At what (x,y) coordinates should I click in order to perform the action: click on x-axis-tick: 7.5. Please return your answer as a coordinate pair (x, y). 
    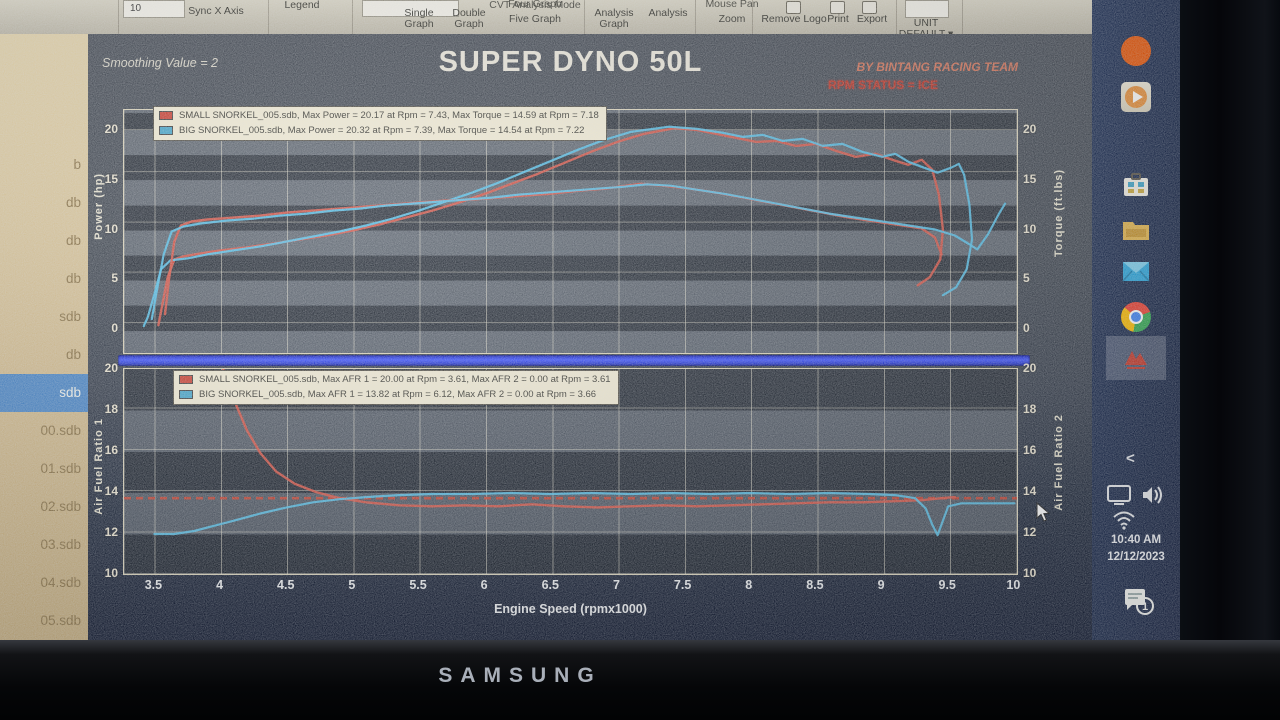
    Looking at the image, I should click on (682, 585).